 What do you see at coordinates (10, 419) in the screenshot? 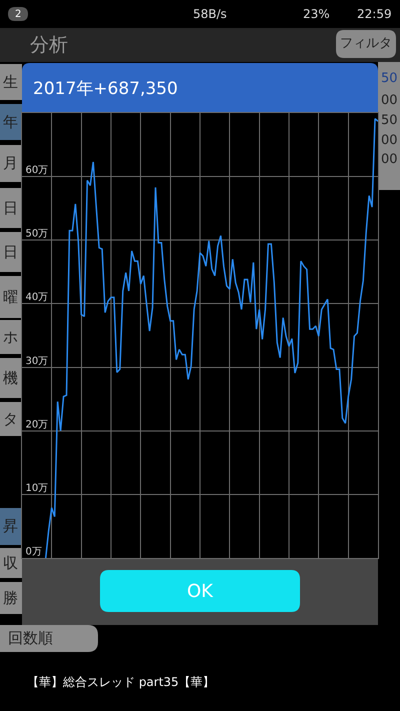
I see `text: タ` at bounding box center [10, 419].